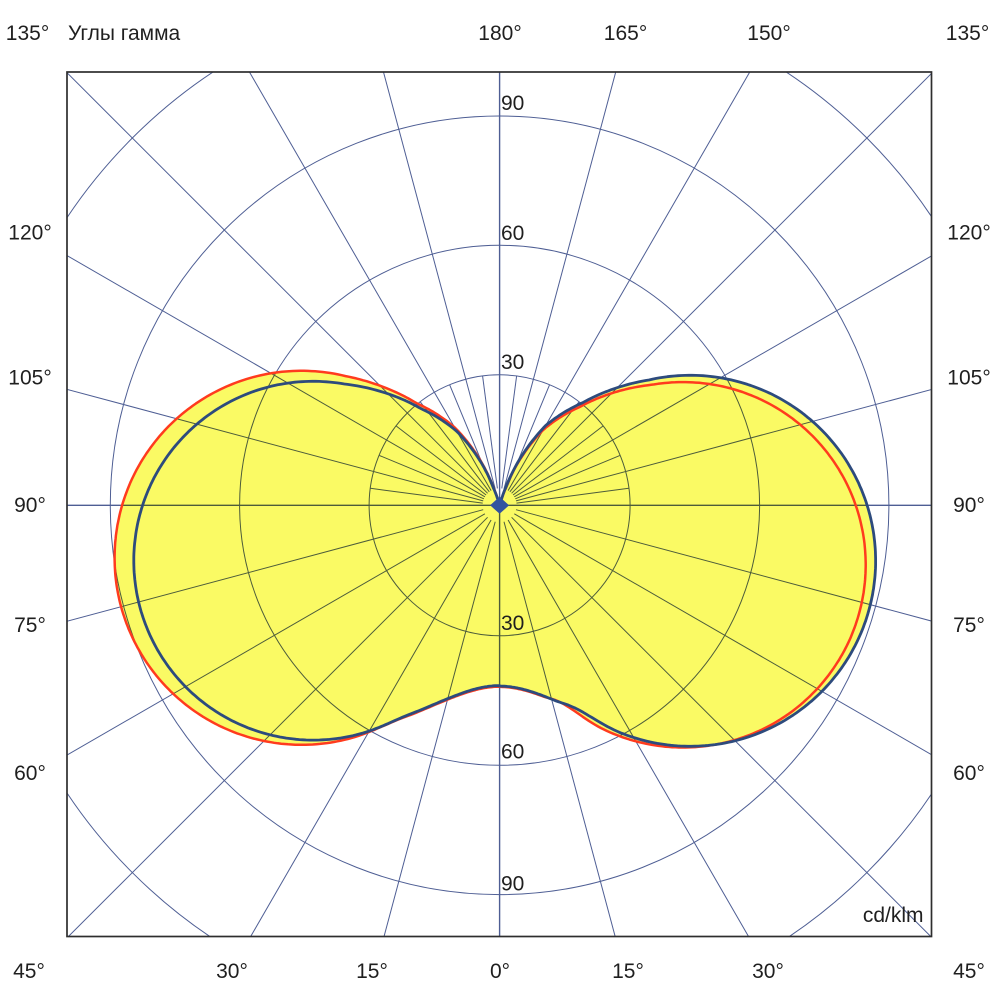 The width and height of the screenshot is (1000, 1000). Describe the element at coordinates (625, 33) in the screenshot. I see `svg-text: 165°` at that location.